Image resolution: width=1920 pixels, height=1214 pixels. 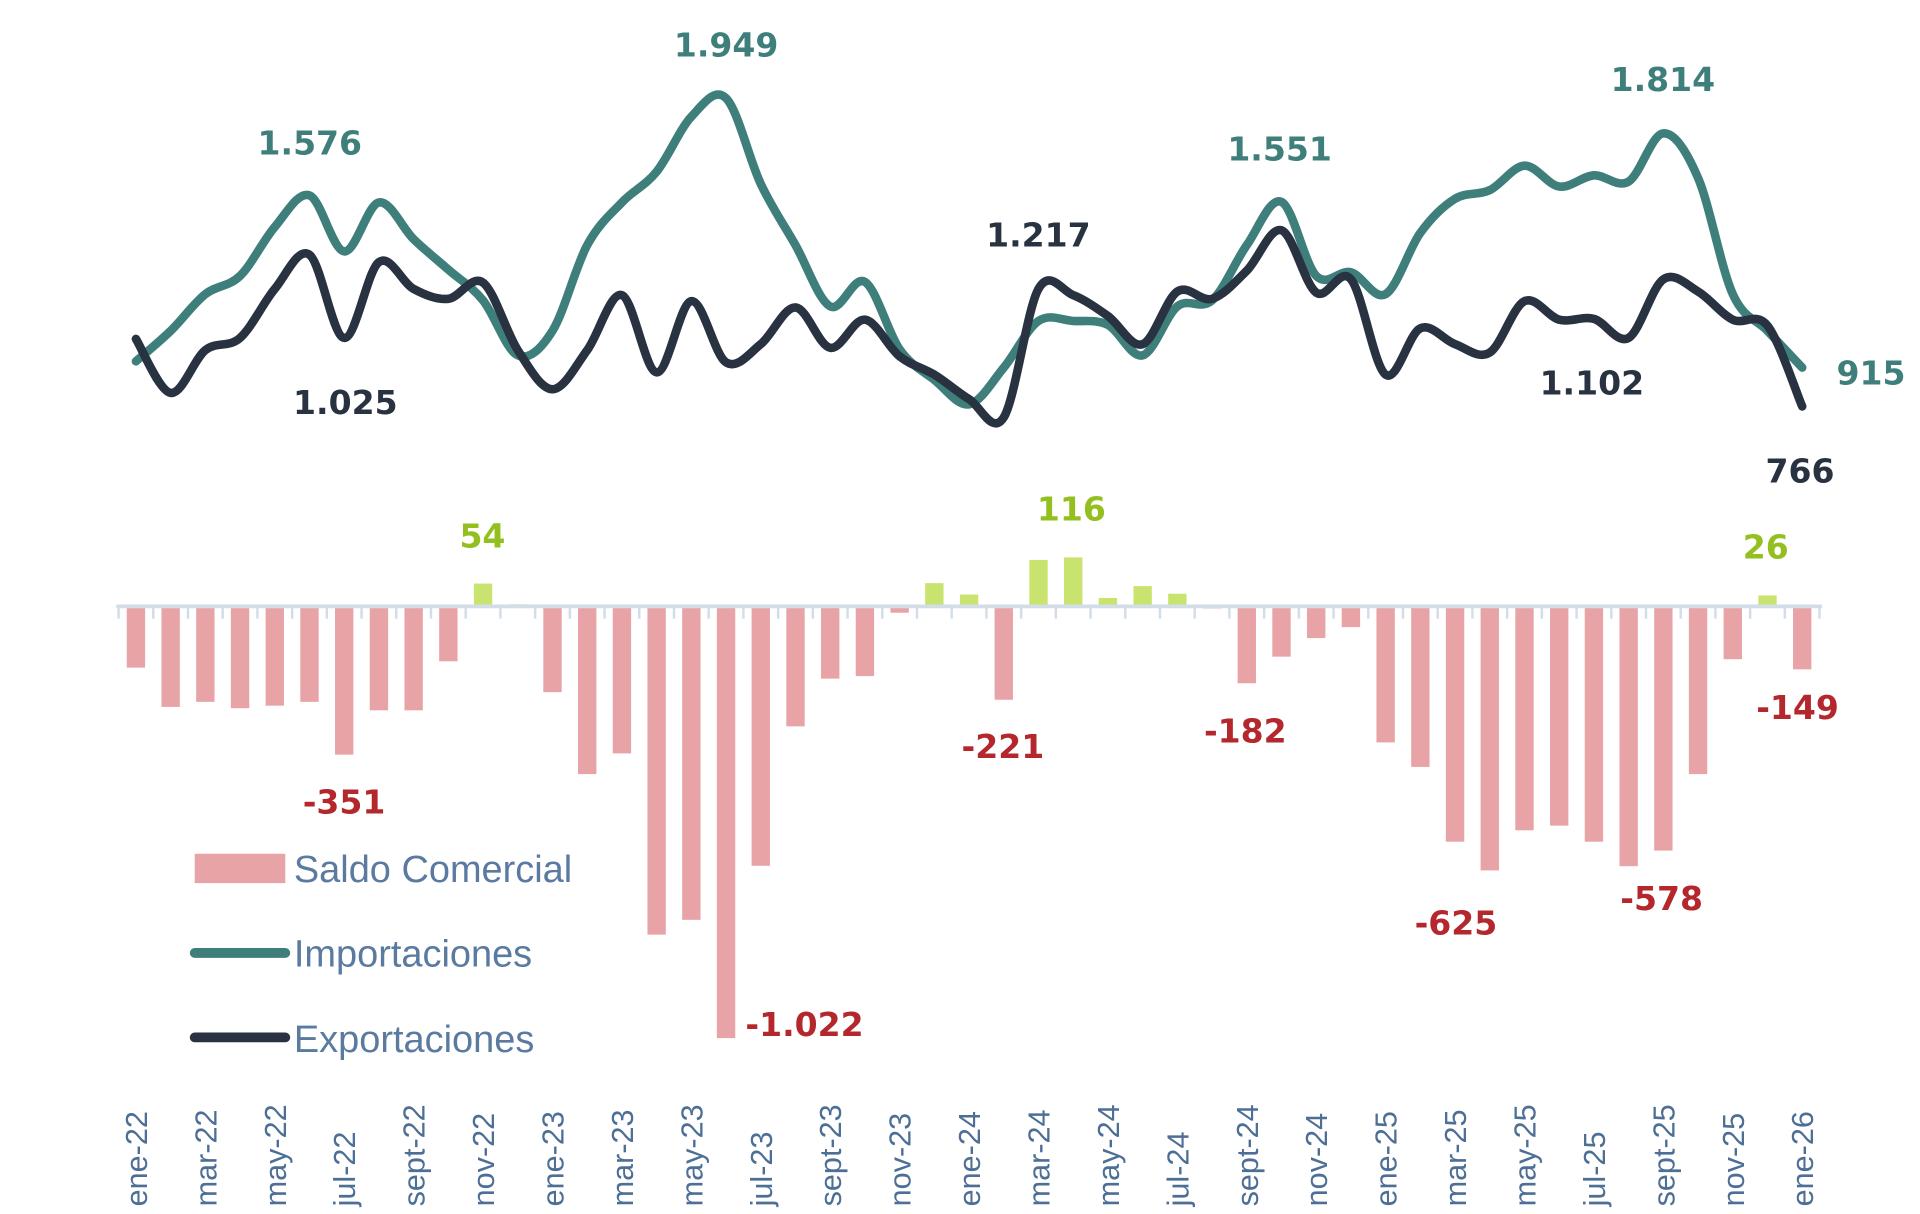 I want to click on x-tick-label: mar-24, so click(x=1040, y=1157).